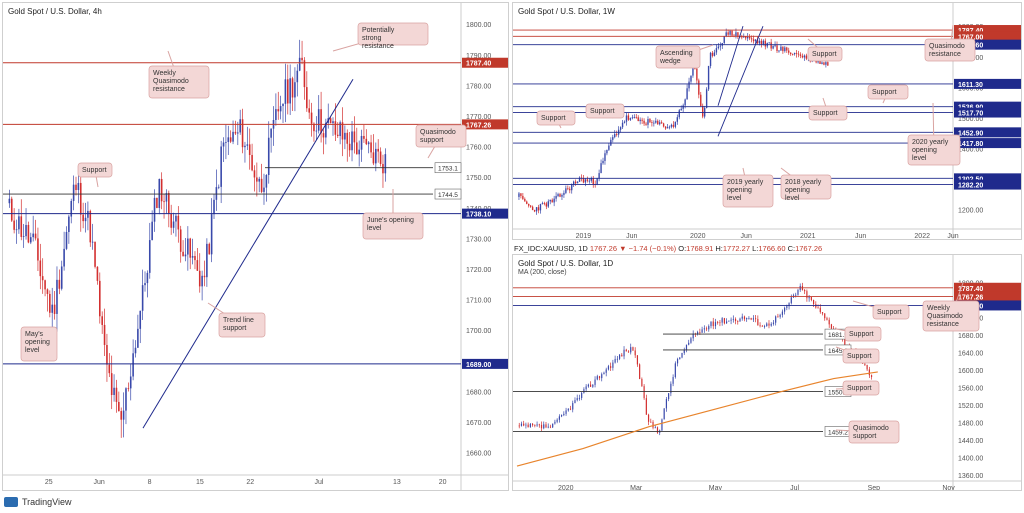  Describe the element at coordinates (38, 502) in the screenshot. I see `tradingview-brand: TradingView` at that location.